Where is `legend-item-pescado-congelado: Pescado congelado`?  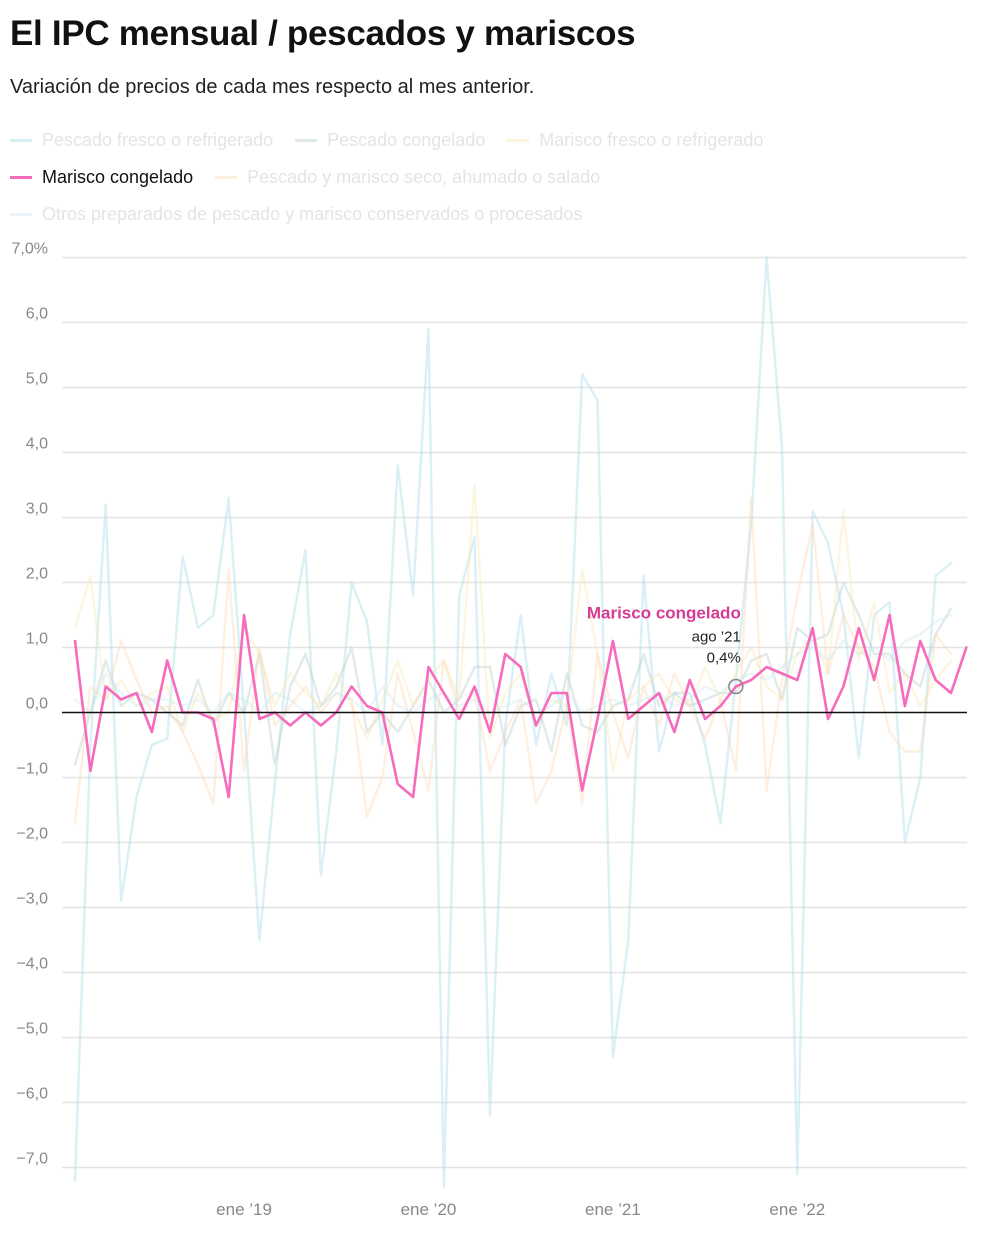
legend-item-pescado-congelado: Pescado congelado is located at coordinates (390, 140).